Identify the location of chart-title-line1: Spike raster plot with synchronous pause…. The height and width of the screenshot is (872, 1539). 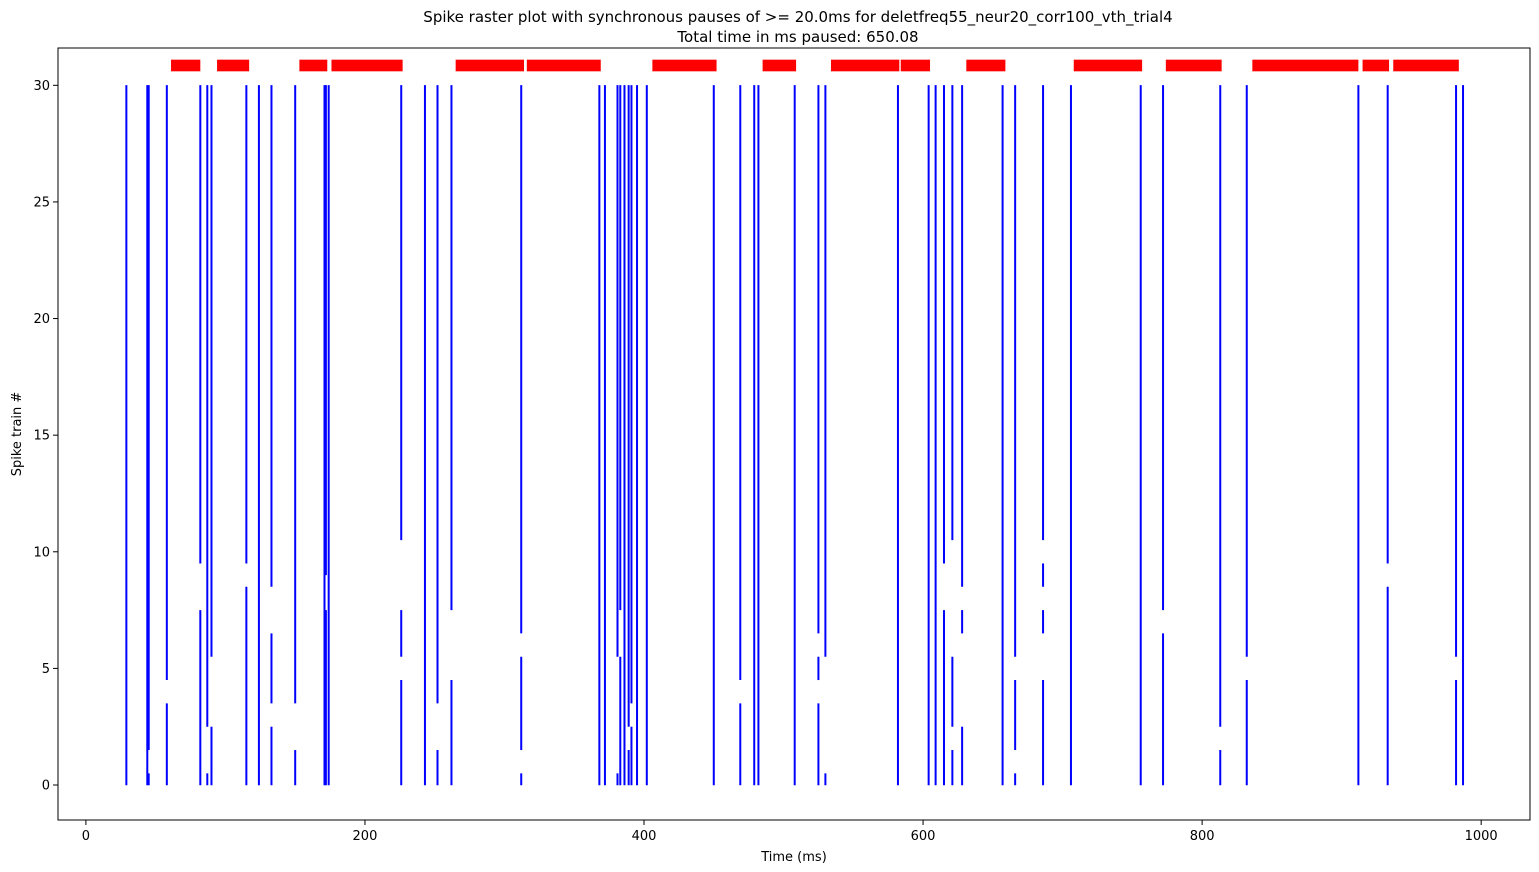
(797, 17).